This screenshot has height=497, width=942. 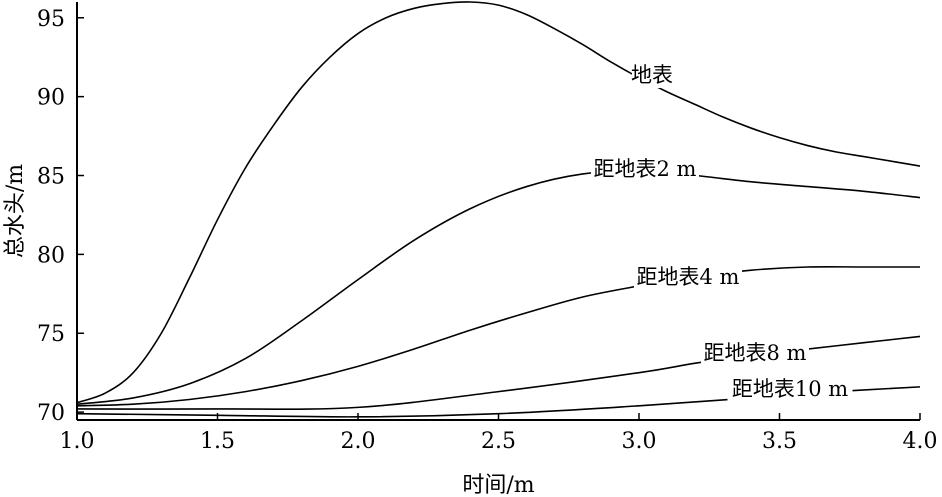 I want to click on series-line, so click(x=498, y=372).